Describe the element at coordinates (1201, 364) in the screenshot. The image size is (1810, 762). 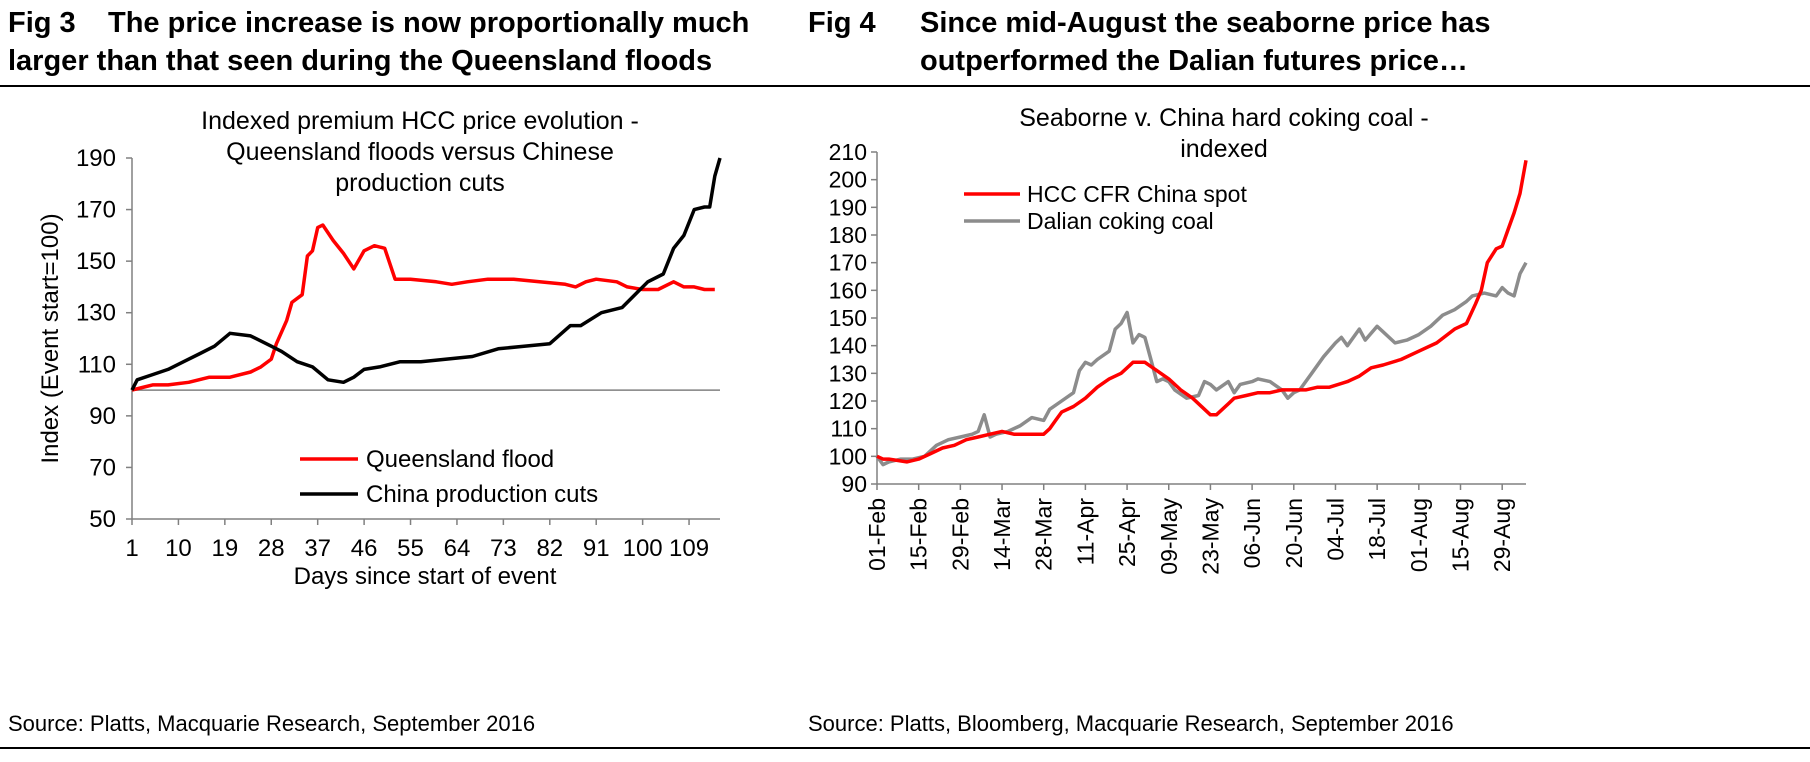
I see `series-line-dalian-coking-coal` at that location.